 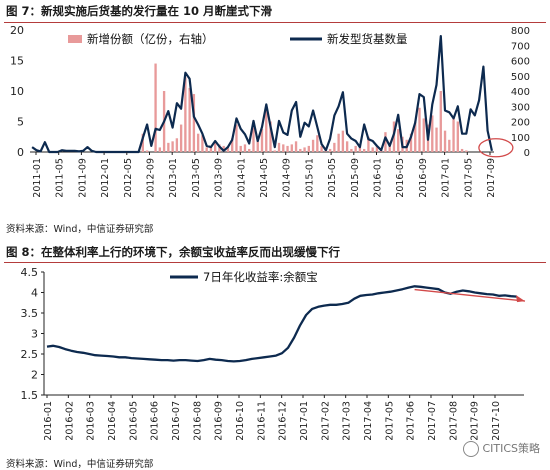 I want to click on x-tick-label: 2016-06, so click(x=155, y=421).